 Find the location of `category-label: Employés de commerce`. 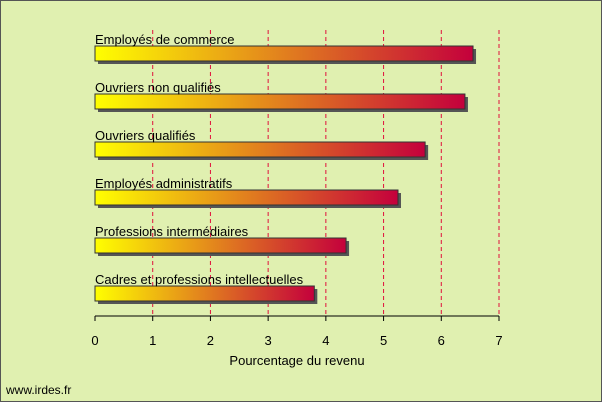

category-label: Employés de commerce is located at coordinates (164, 39).